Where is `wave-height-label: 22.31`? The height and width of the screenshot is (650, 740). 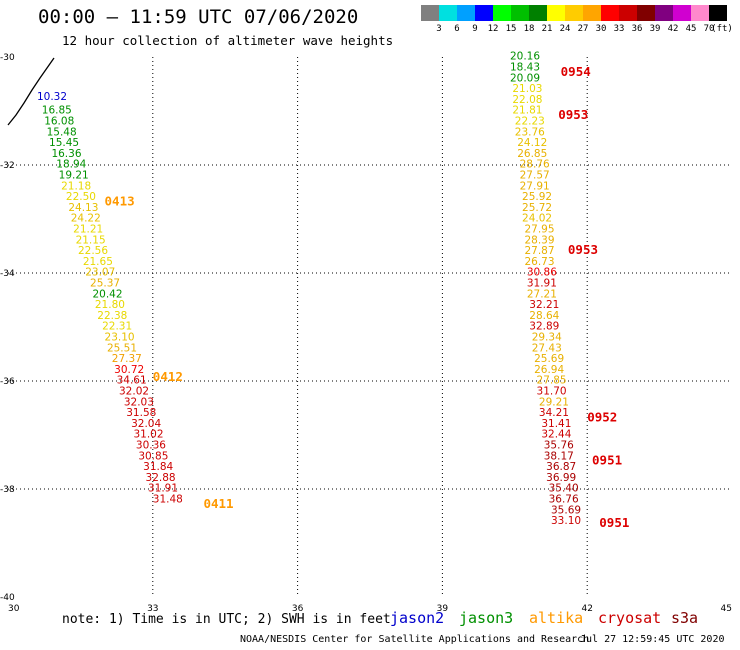 wave-height-label: 22.31 is located at coordinates (117, 327).